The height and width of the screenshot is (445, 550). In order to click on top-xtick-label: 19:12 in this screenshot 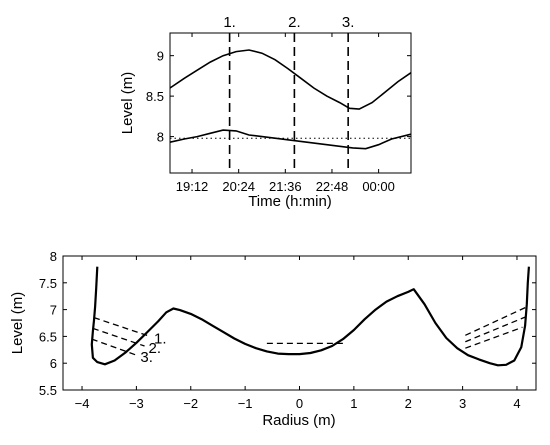, I will do `click(192, 186)`.